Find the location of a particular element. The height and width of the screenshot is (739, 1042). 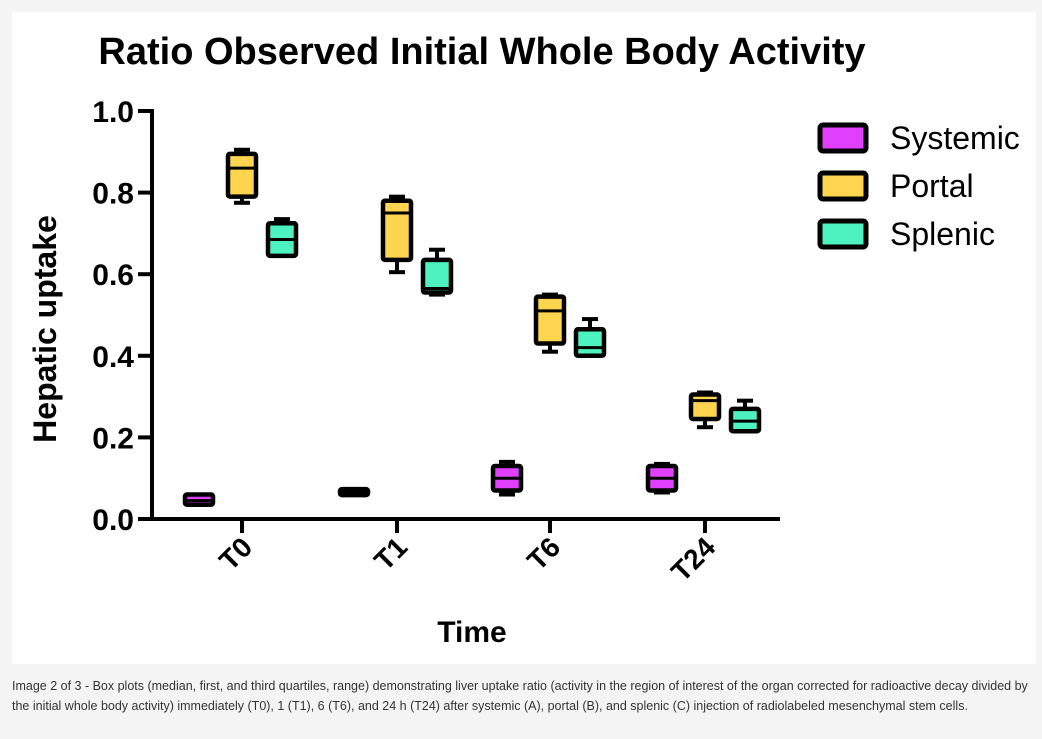

box-portal-t0 is located at coordinates (242, 176).